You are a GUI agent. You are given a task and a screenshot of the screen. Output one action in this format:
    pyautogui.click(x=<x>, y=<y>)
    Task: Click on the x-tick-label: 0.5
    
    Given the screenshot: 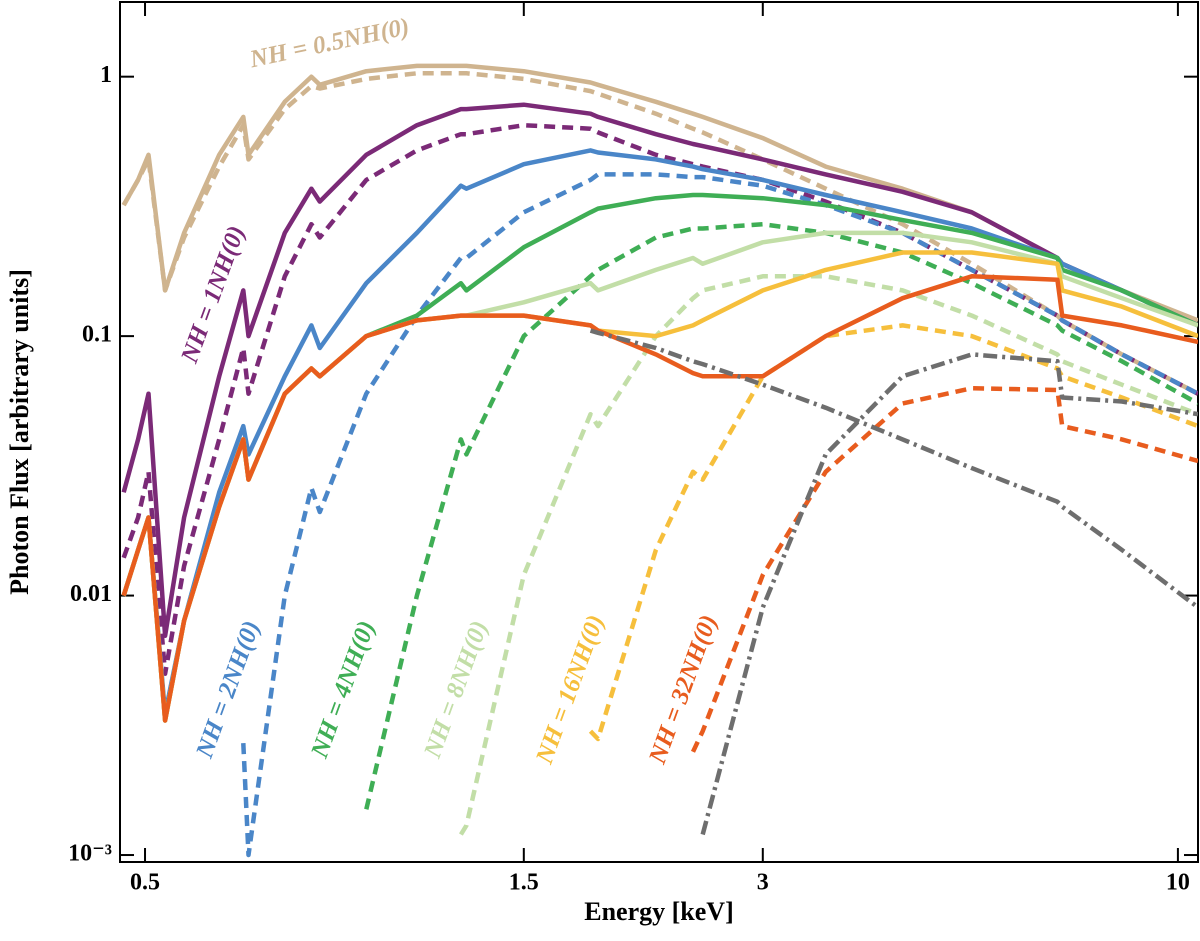 What is the action you would take?
    pyautogui.click(x=145, y=883)
    